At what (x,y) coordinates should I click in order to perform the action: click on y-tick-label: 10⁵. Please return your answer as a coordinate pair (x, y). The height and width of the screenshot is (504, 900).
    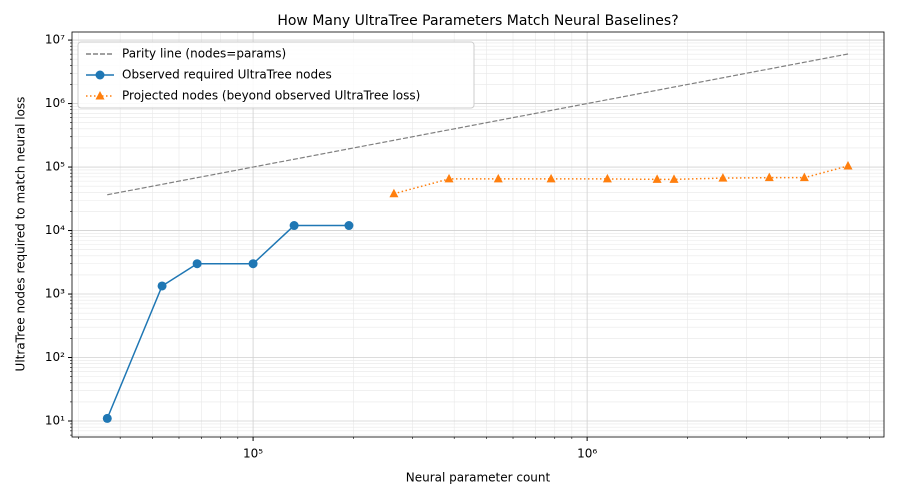
    Looking at the image, I should click on (55, 167).